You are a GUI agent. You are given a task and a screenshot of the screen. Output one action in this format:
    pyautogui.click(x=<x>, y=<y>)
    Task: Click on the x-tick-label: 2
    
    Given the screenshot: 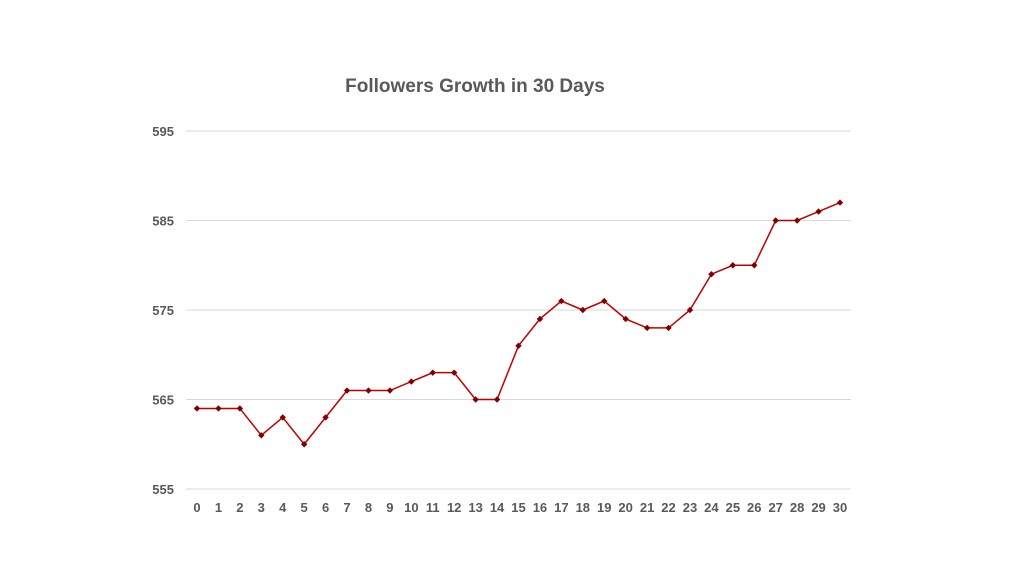 What is the action you would take?
    pyautogui.click(x=239, y=507)
    